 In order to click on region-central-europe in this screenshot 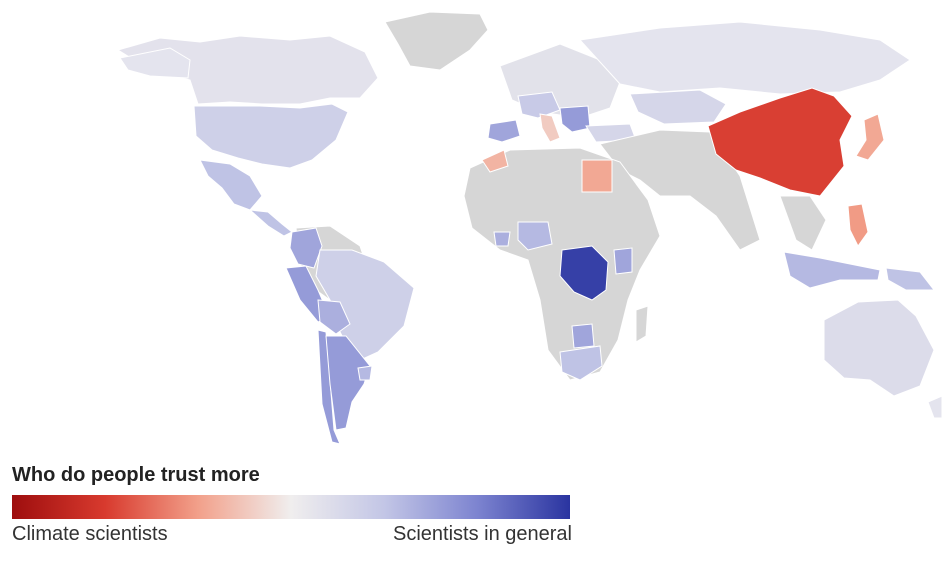, I will do `click(539, 105)`.